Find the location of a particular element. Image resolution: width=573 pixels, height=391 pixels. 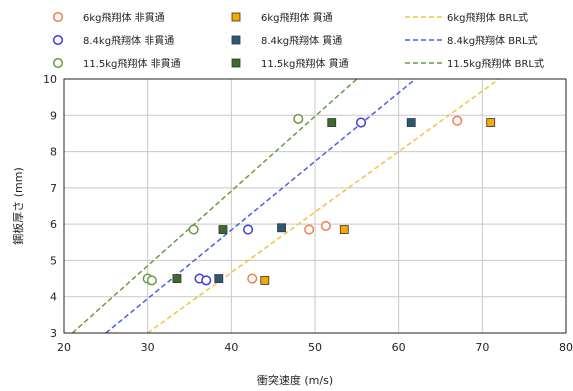

legend-label: 6kg飛翔体 BRL式 is located at coordinates (487, 17).